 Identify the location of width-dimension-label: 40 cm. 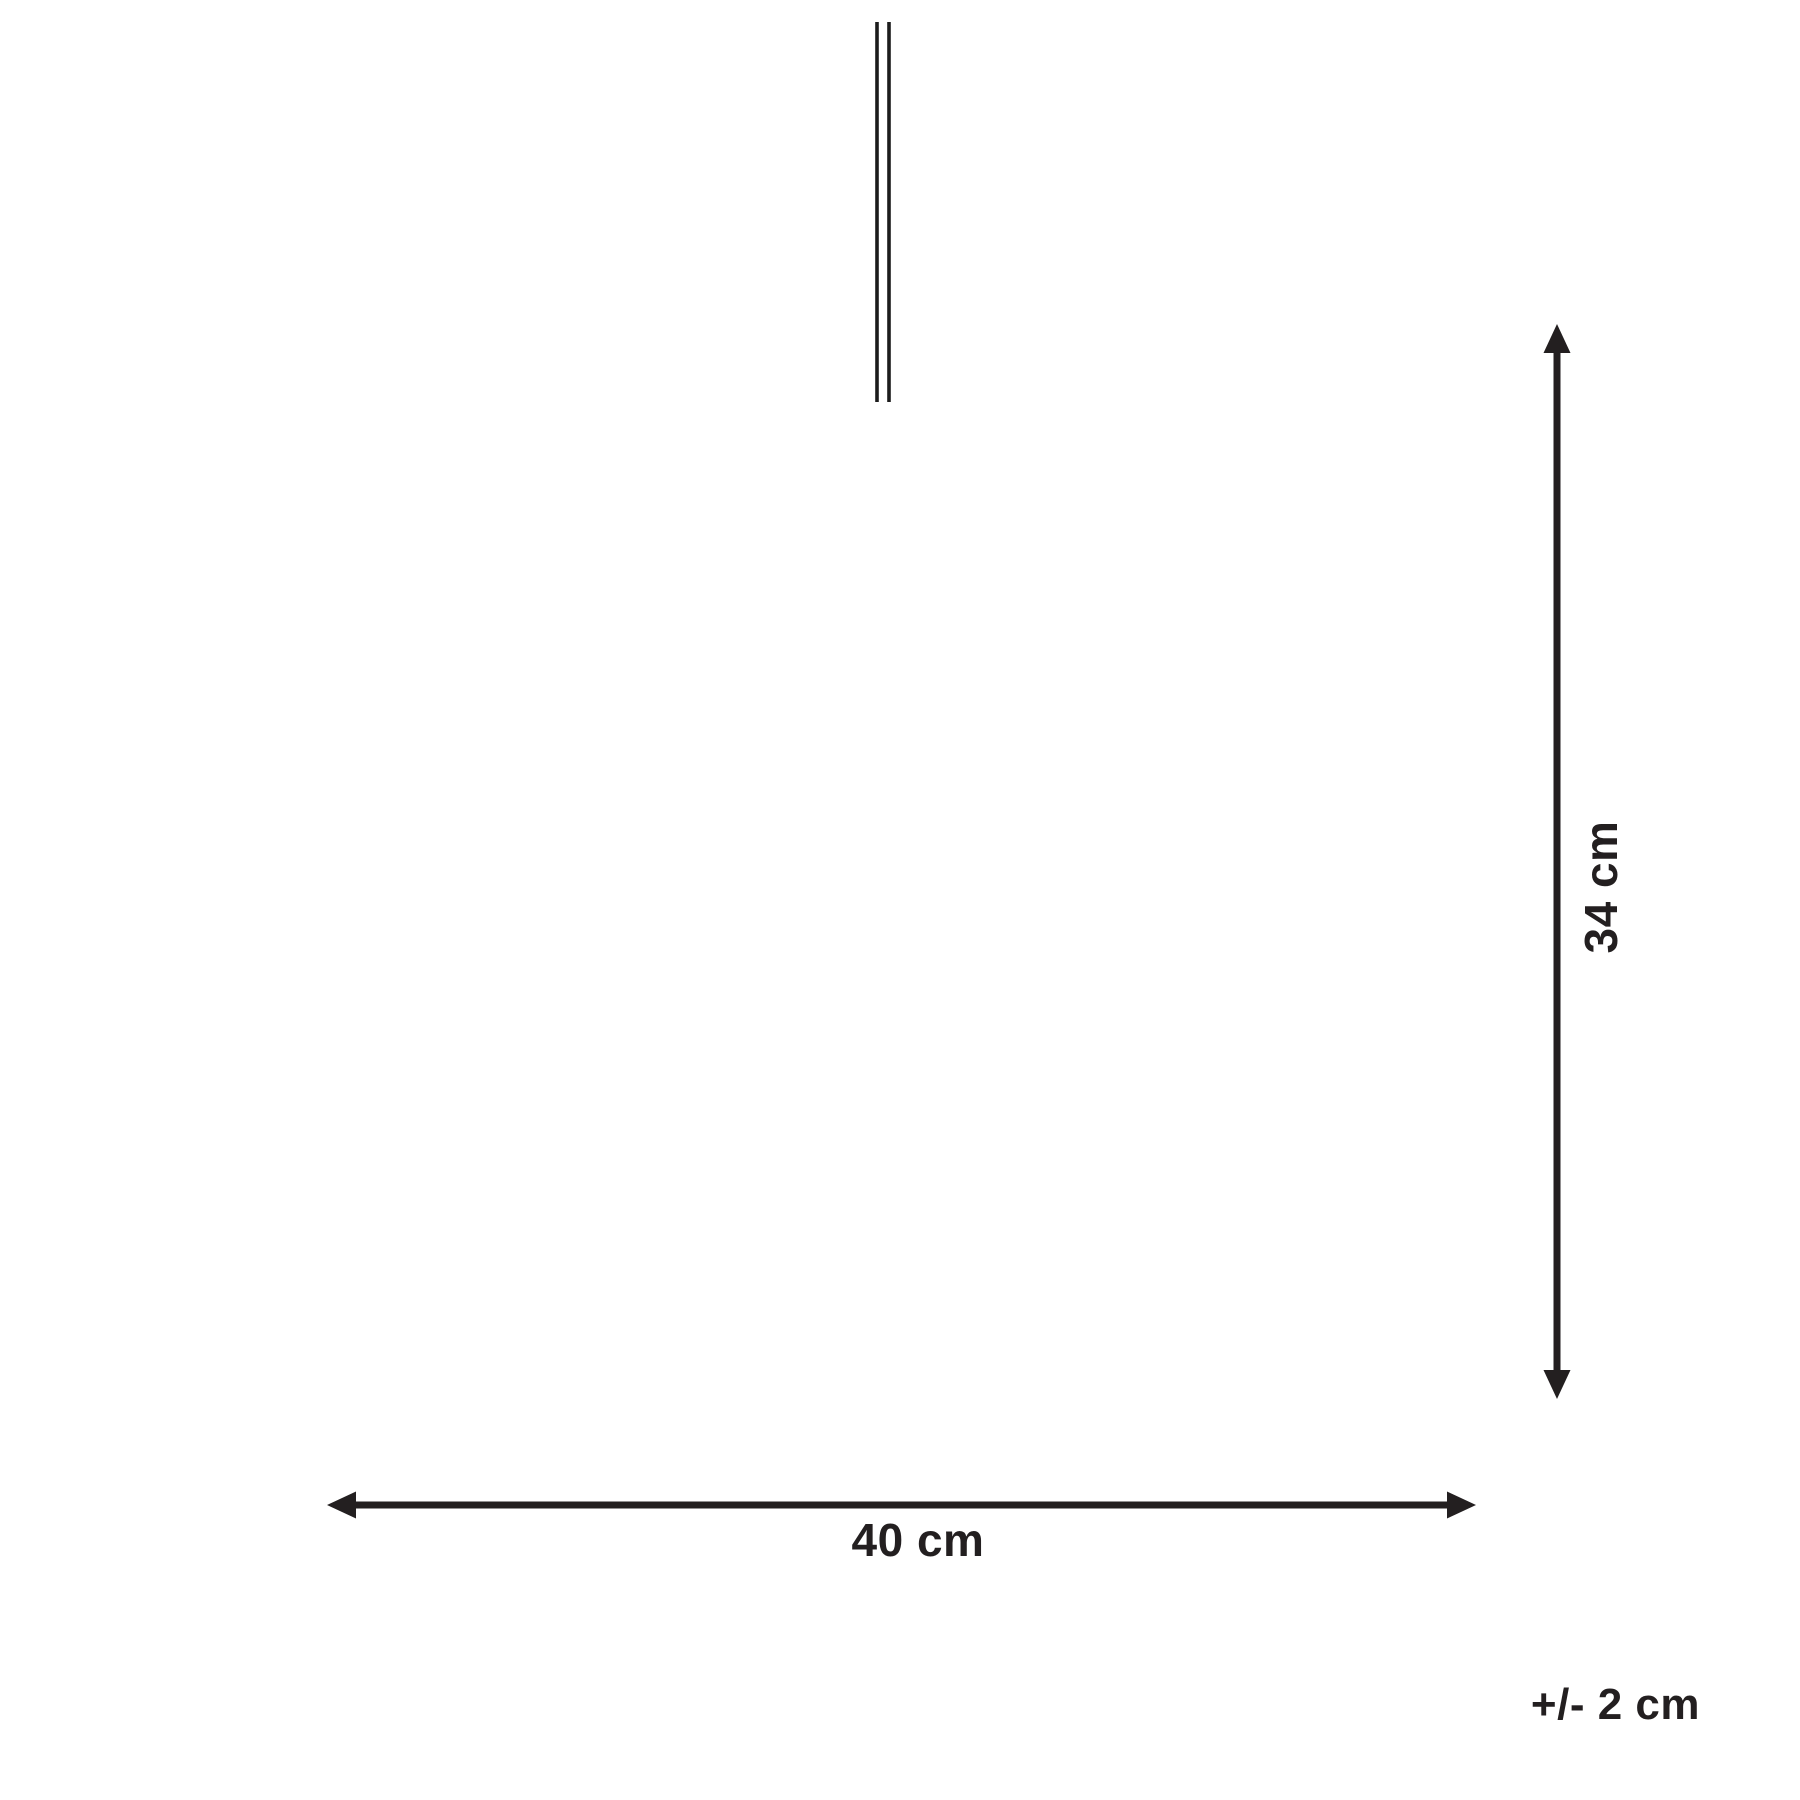
(918, 1540).